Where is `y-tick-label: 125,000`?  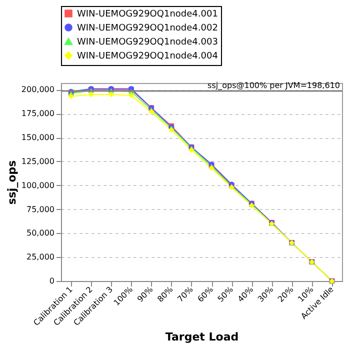 y-tick-label: 125,000 is located at coordinates (37, 161).